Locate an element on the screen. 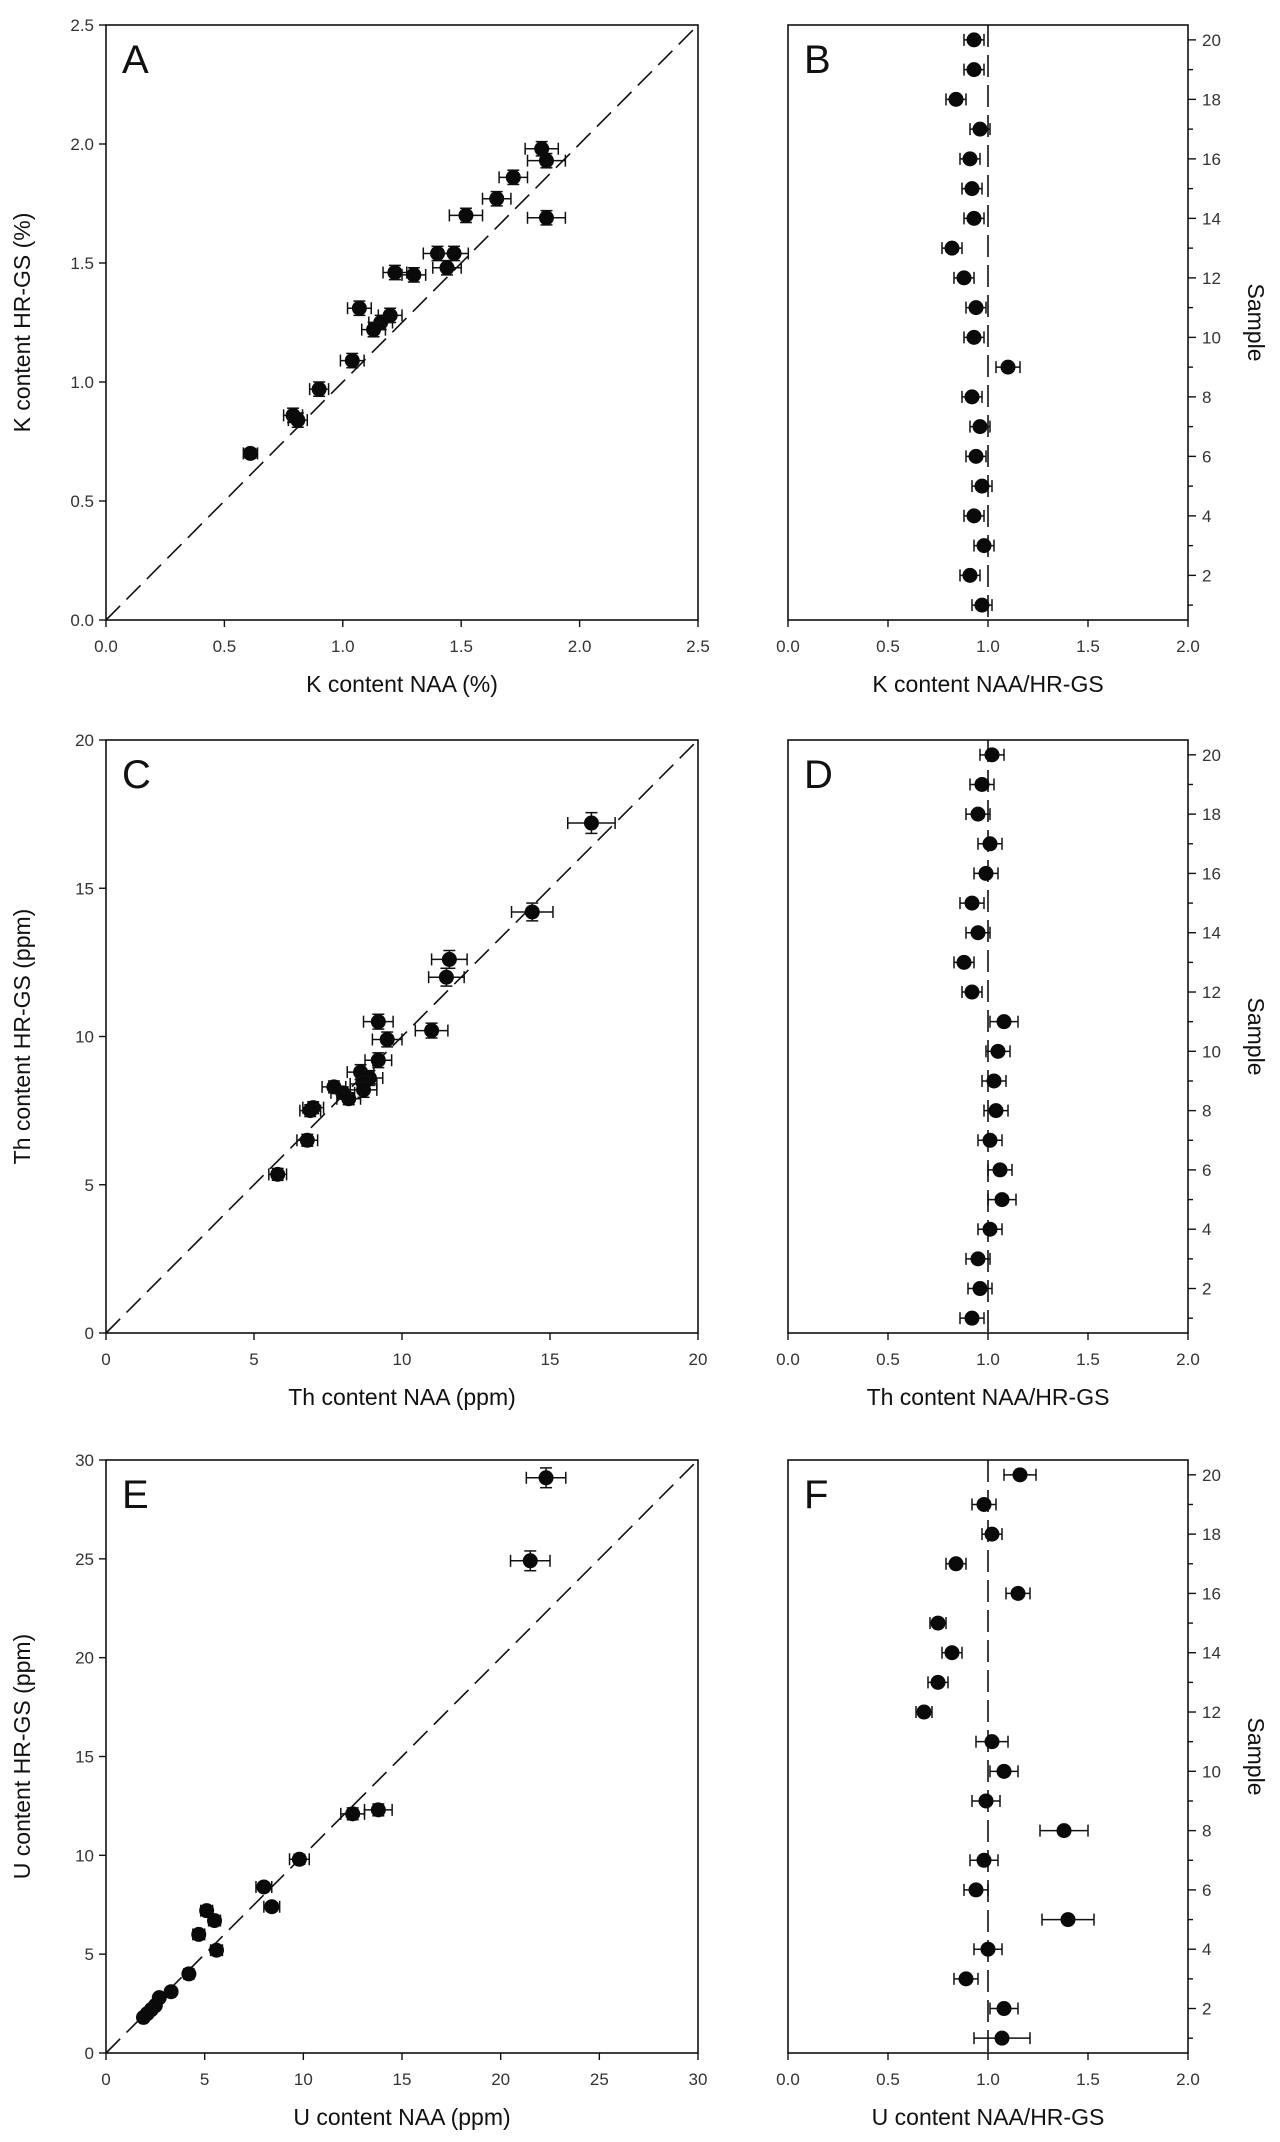 The height and width of the screenshot is (2142, 1280). panel-a-y-tick-label: 0.0 is located at coordinates (82, 620).